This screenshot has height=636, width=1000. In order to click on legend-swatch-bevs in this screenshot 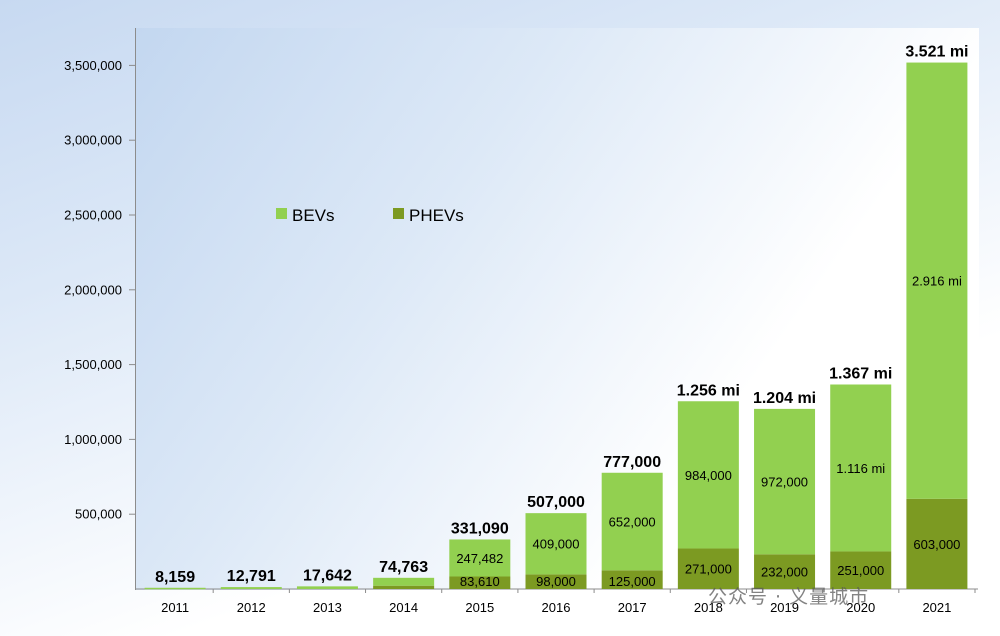, I will do `click(281, 213)`.